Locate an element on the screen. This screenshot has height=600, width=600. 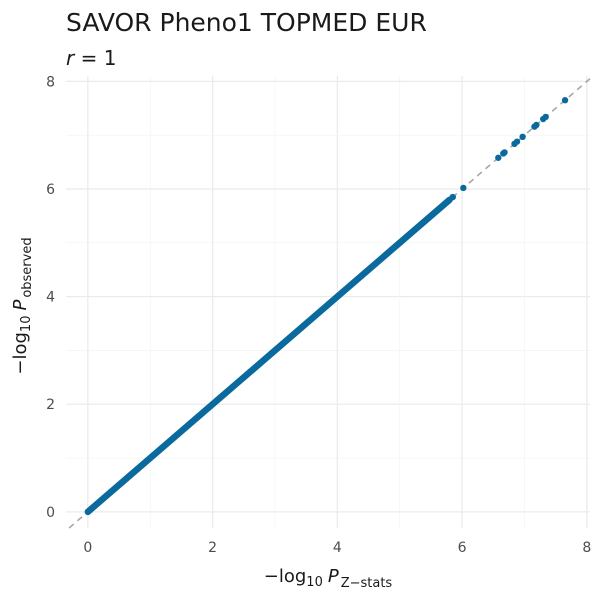
y-axis-title: −log10Pobserved is located at coordinates (22, 305).